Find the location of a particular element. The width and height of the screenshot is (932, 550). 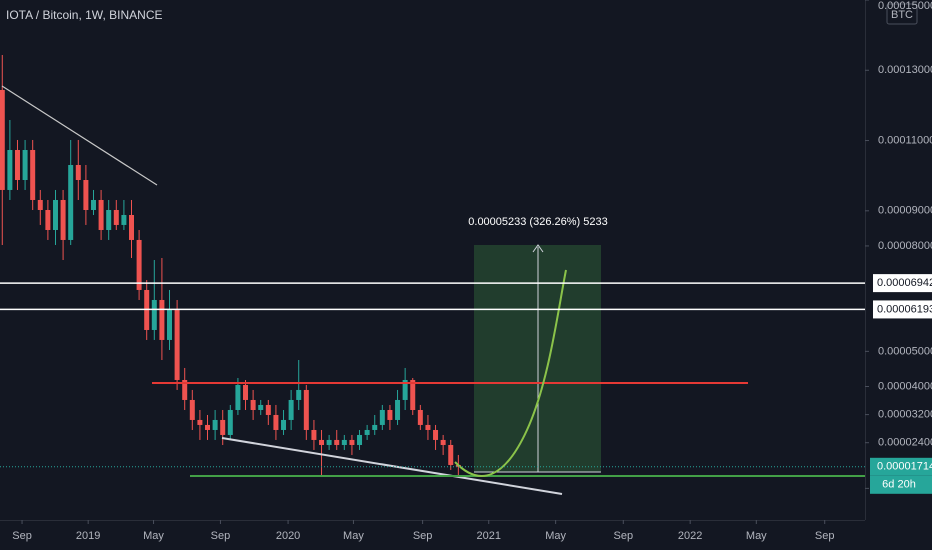

currency-label: BTC is located at coordinates (902, 15).